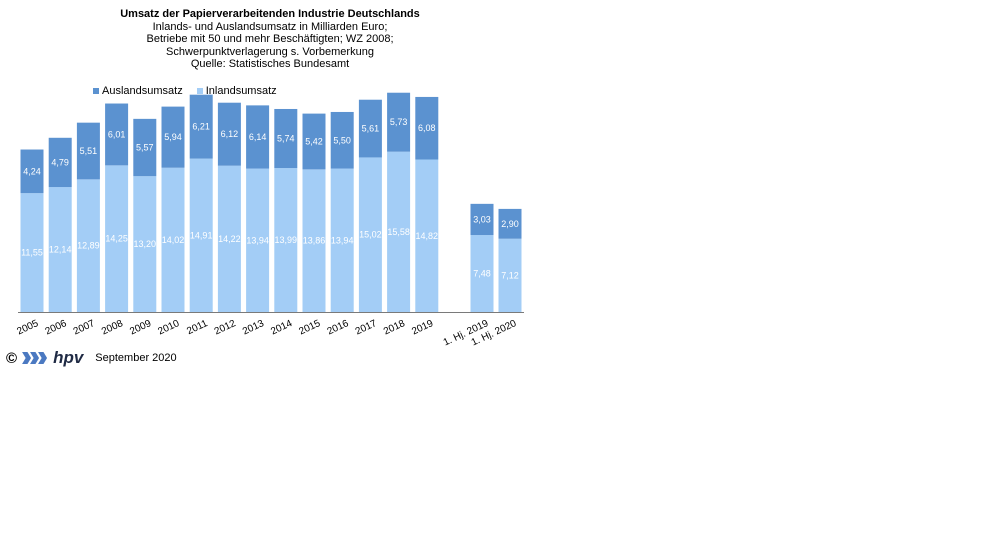 This screenshot has height=552, width=982. Describe the element at coordinates (338, 328) in the screenshot. I see `x-tick-label: 2016` at that location.